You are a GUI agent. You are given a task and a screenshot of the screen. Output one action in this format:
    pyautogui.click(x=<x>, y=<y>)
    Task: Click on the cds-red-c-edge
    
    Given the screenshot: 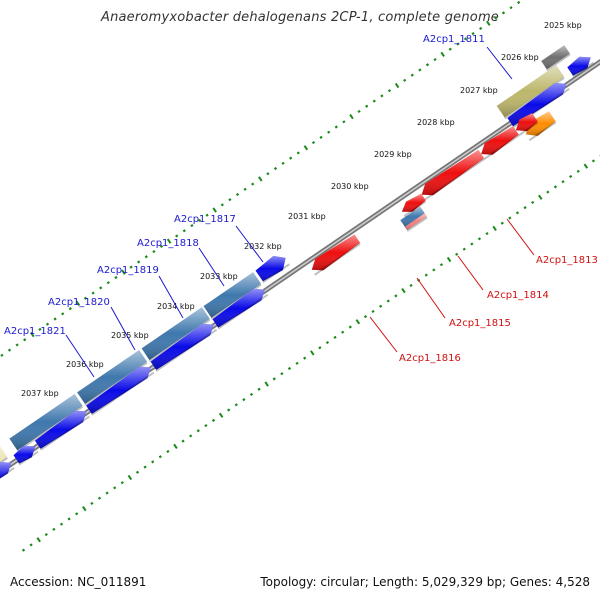 What is the action you would take?
    pyautogui.click(x=415, y=208)
    